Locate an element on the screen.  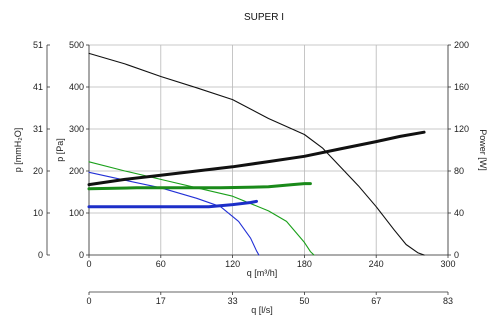
x-tick-label-secondary: 83 is located at coordinates (448, 301).